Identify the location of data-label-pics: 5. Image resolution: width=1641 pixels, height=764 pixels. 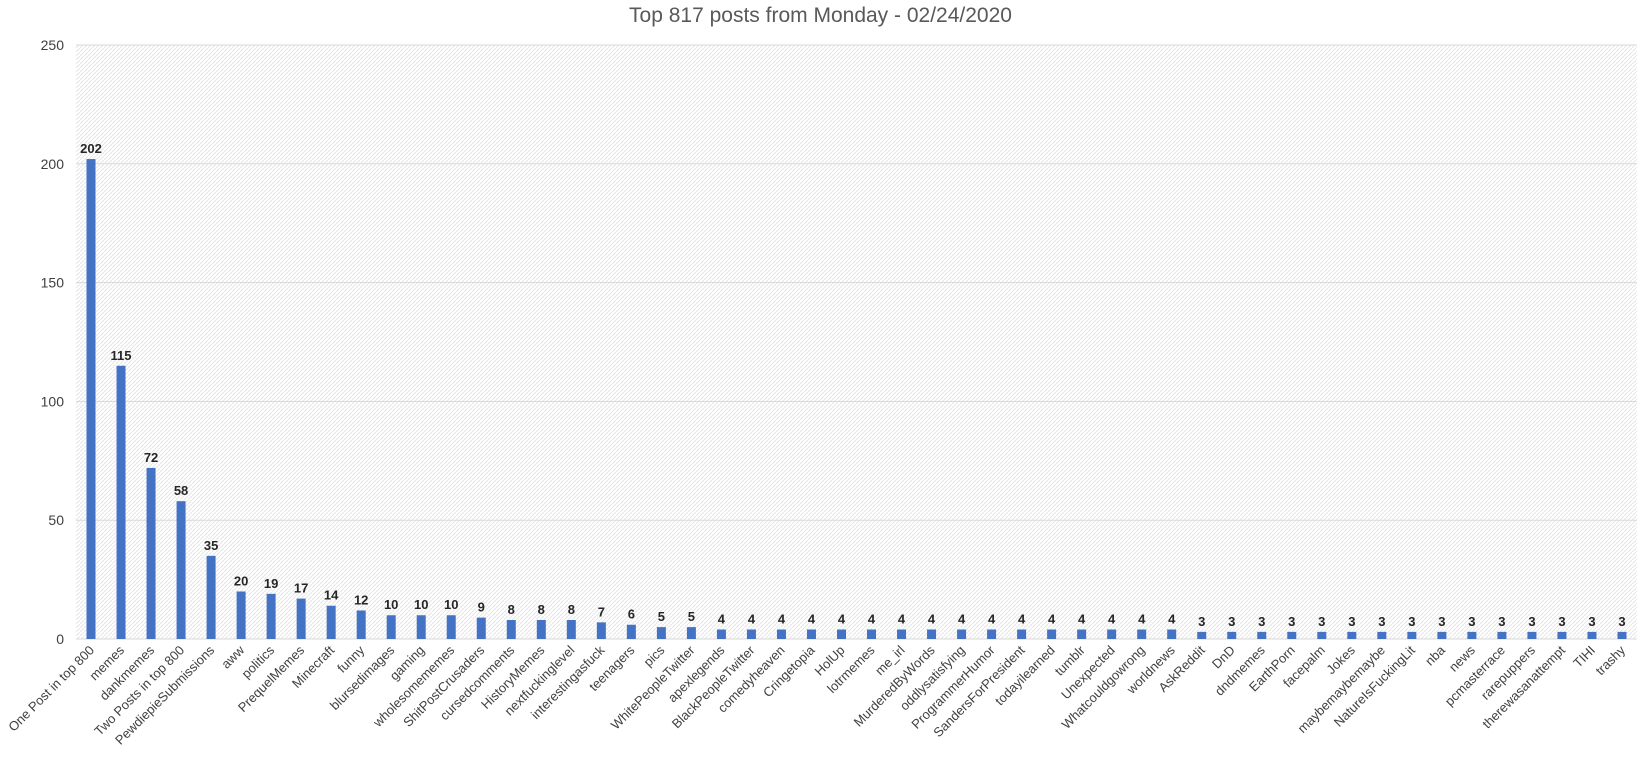
(661, 616).